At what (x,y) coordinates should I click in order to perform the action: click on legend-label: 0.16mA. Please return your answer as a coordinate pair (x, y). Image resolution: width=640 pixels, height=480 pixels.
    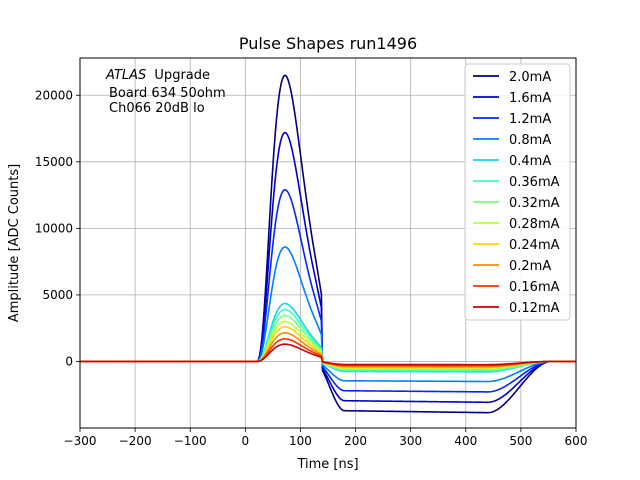
    Looking at the image, I should click on (534, 287).